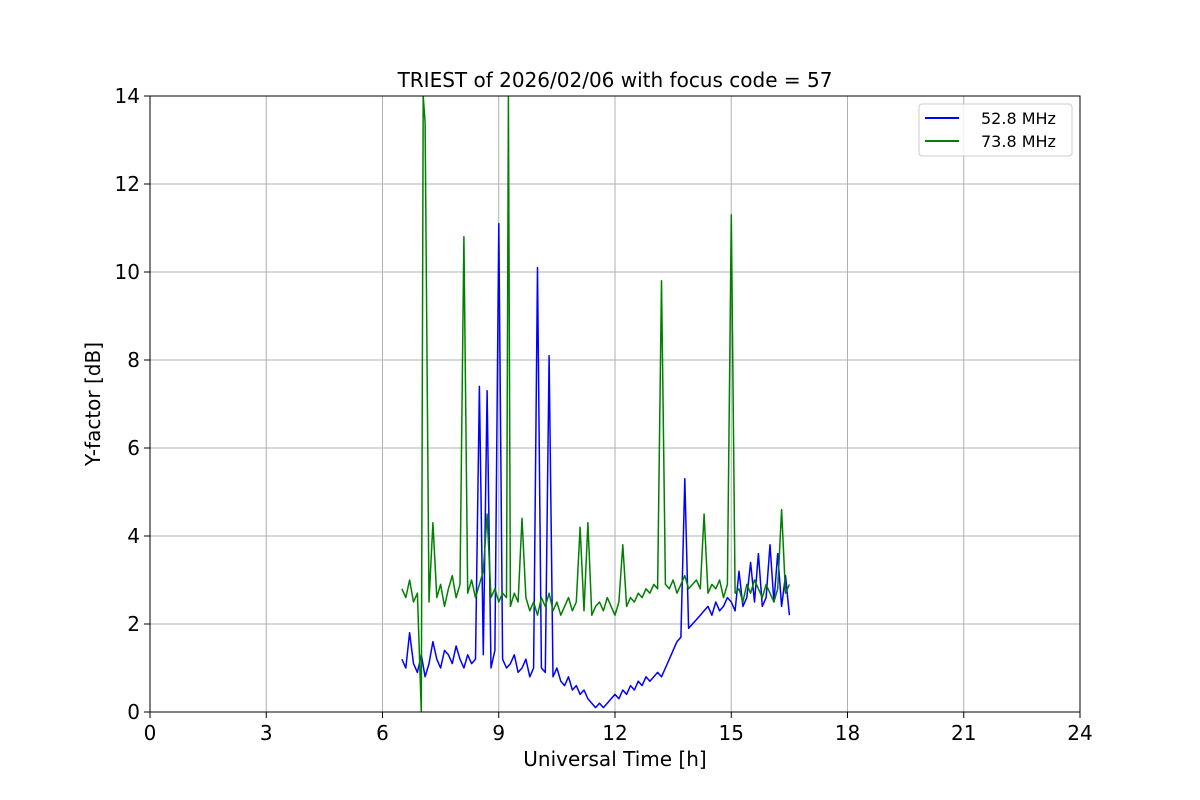 The width and height of the screenshot is (1200, 800). I want to click on y-tick-label: 8, so click(133, 360).